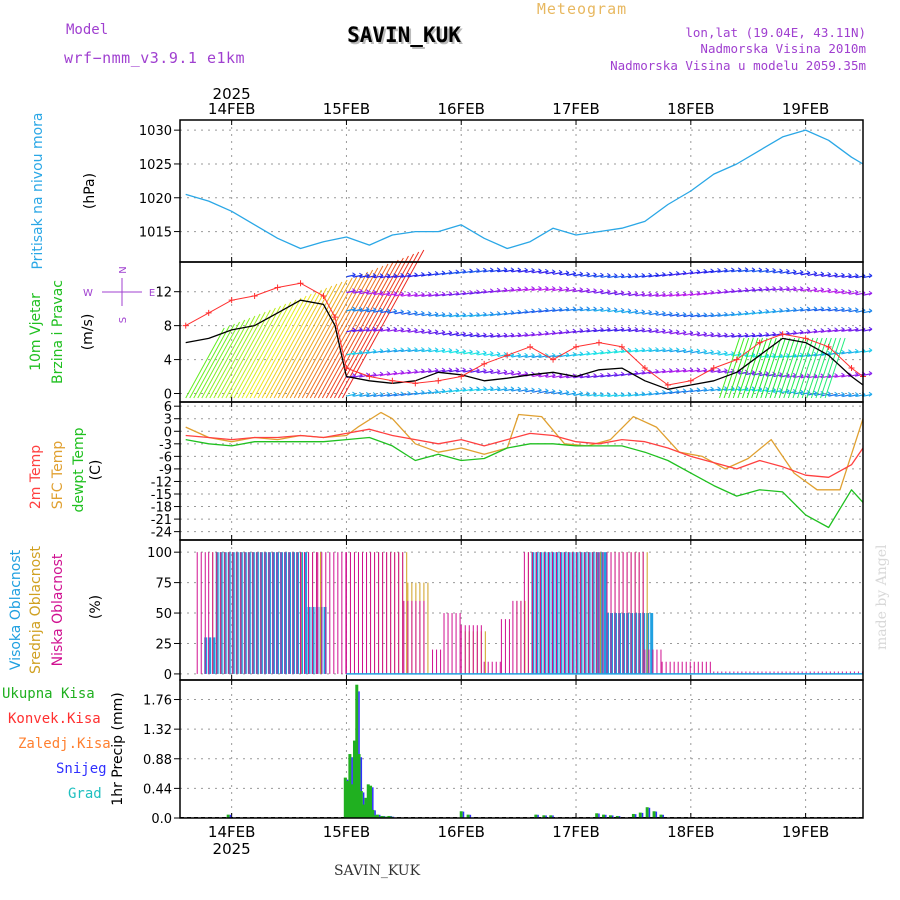  Describe the element at coordinates (168, 407) in the screenshot. I see `y-tick-label: 6` at that location.